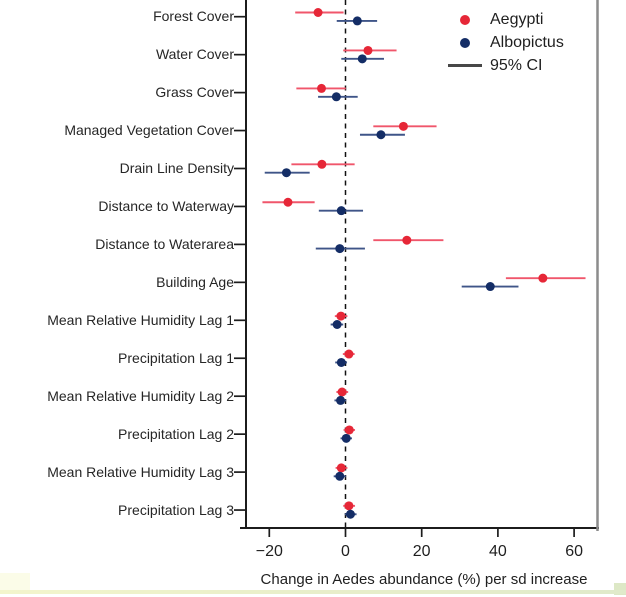 The width and height of the screenshot is (626, 597). I want to click on albopictus-dot-icon, so click(465, 42).